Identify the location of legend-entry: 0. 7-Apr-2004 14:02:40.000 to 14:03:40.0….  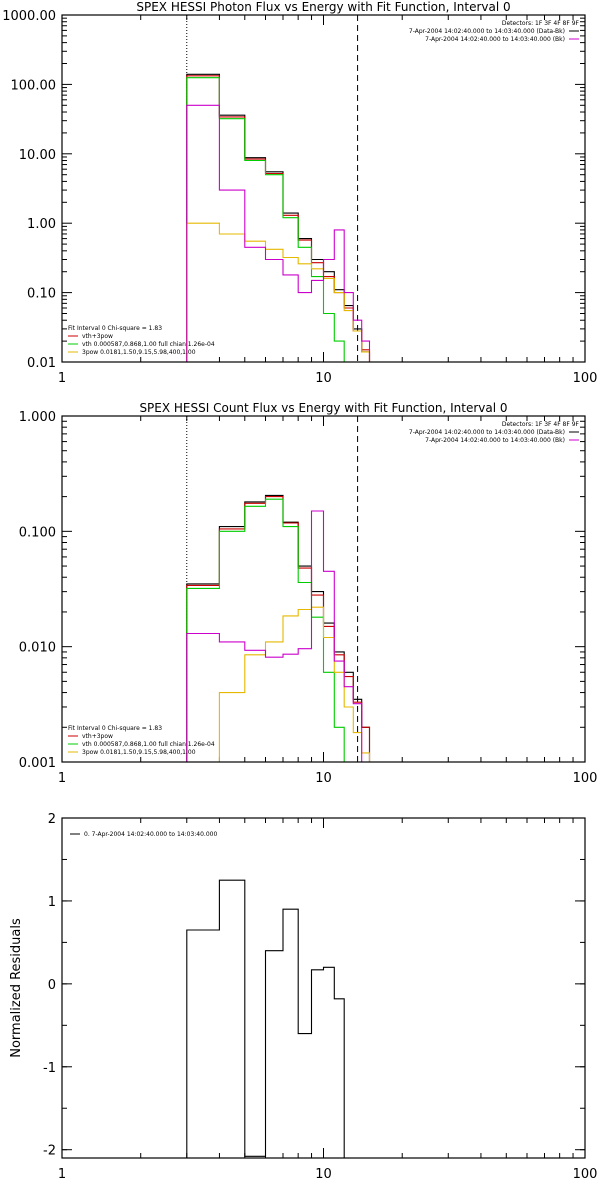
(150, 834).